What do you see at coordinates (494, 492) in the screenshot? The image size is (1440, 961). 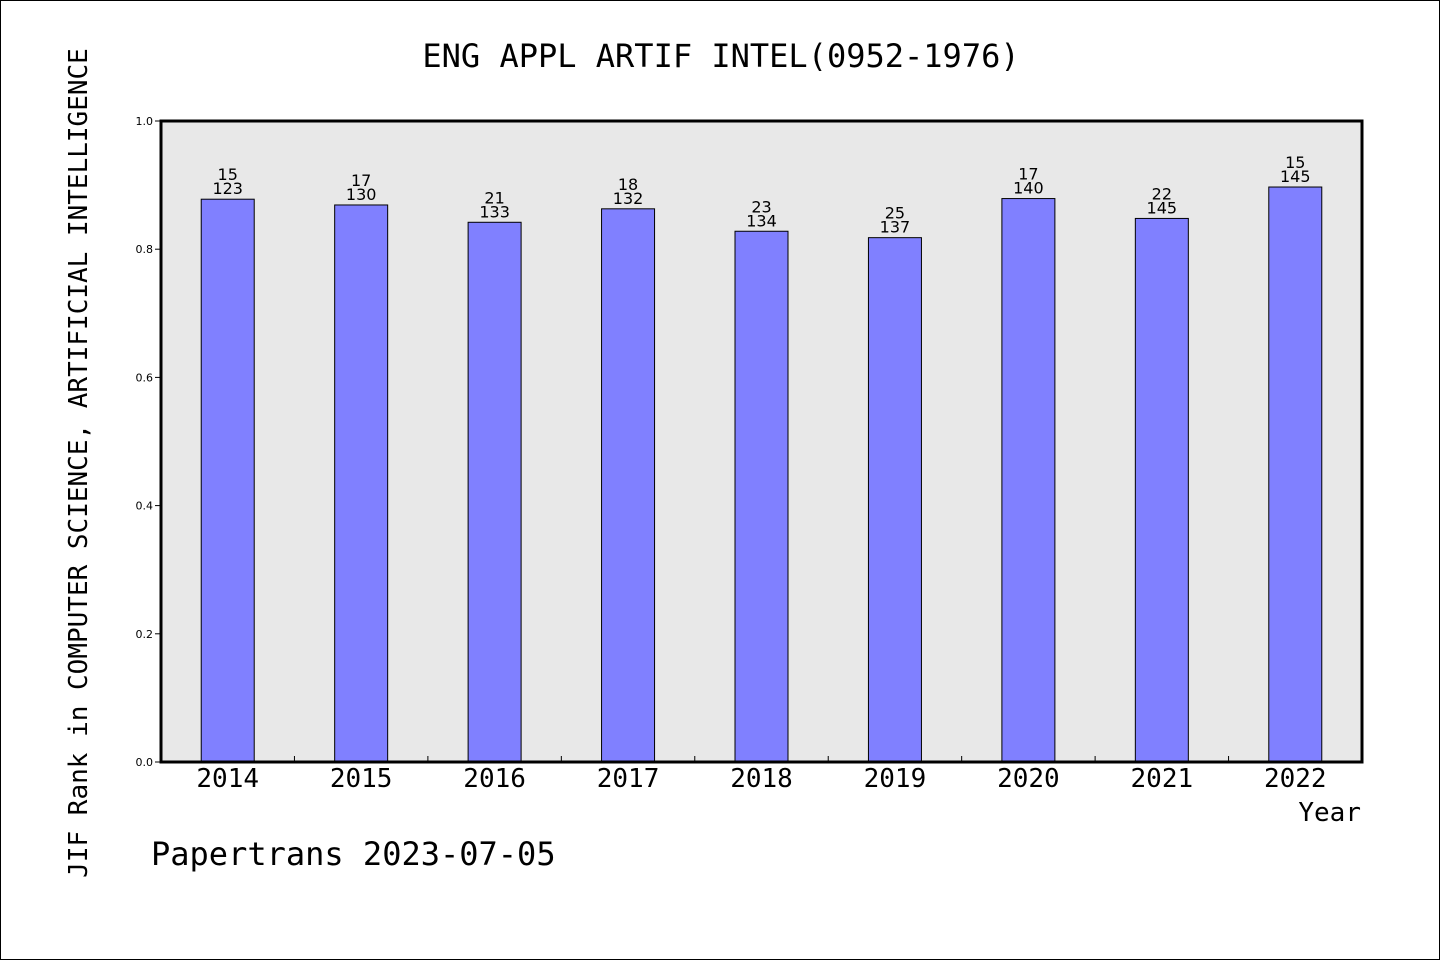 I see `bar-2016` at bounding box center [494, 492].